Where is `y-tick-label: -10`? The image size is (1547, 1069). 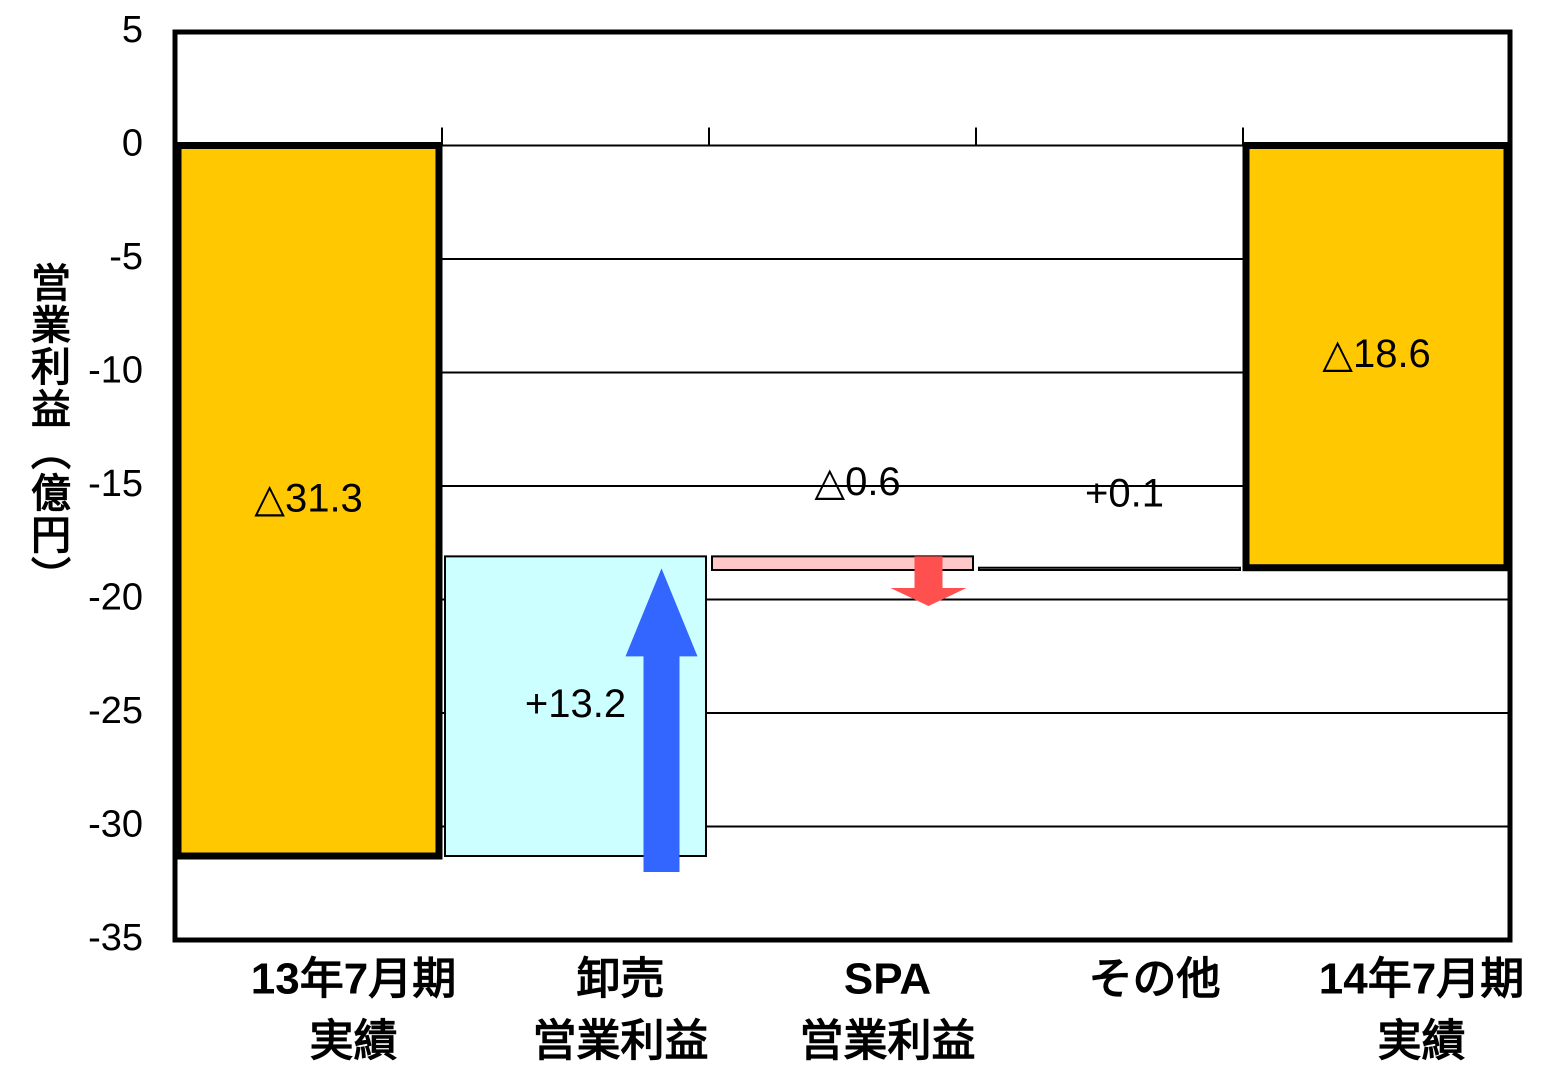
y-tick-label: -10 is located at coordinates (115, 371).